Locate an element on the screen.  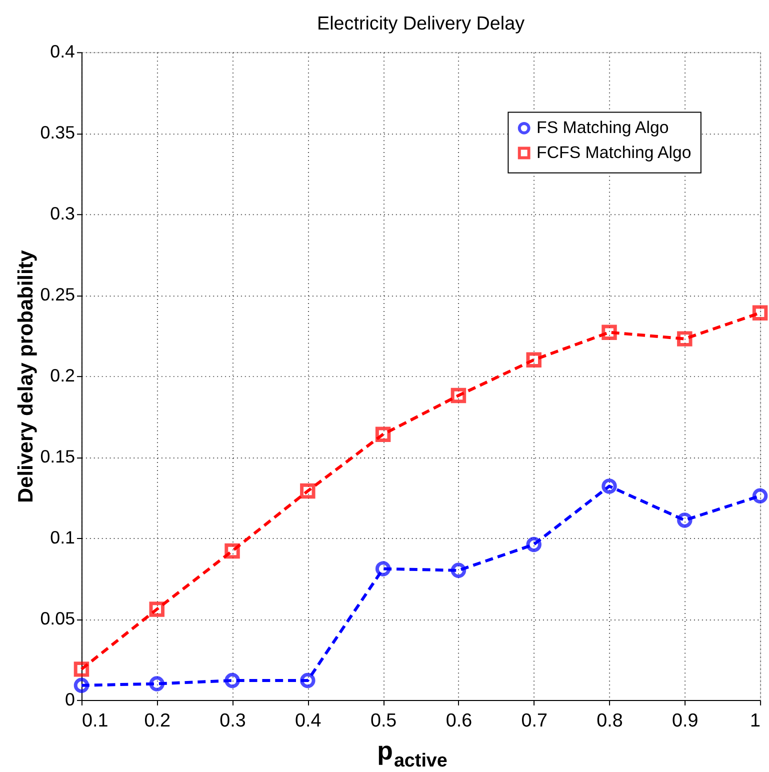
y-tick-label: 0.3 is located at coordinates (63, 214).